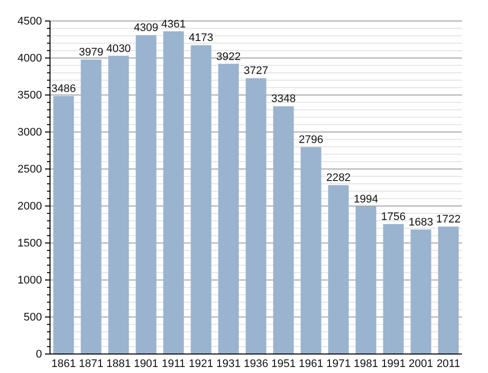 The image size is (488, 373). What do you see at coordinates (39, 354) in the screenshot?
I see `y-tick-label: 0` at bounding box center [39, 354].